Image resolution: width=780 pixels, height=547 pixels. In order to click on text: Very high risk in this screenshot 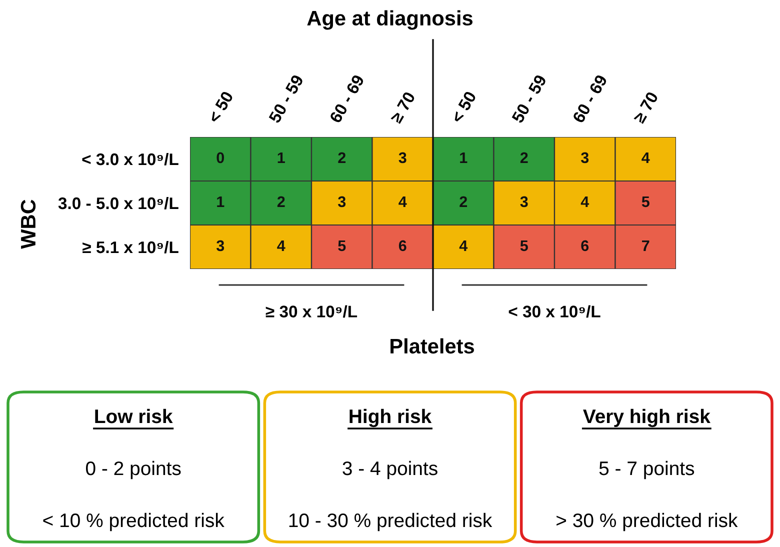, I will do `click(646, 418)`.